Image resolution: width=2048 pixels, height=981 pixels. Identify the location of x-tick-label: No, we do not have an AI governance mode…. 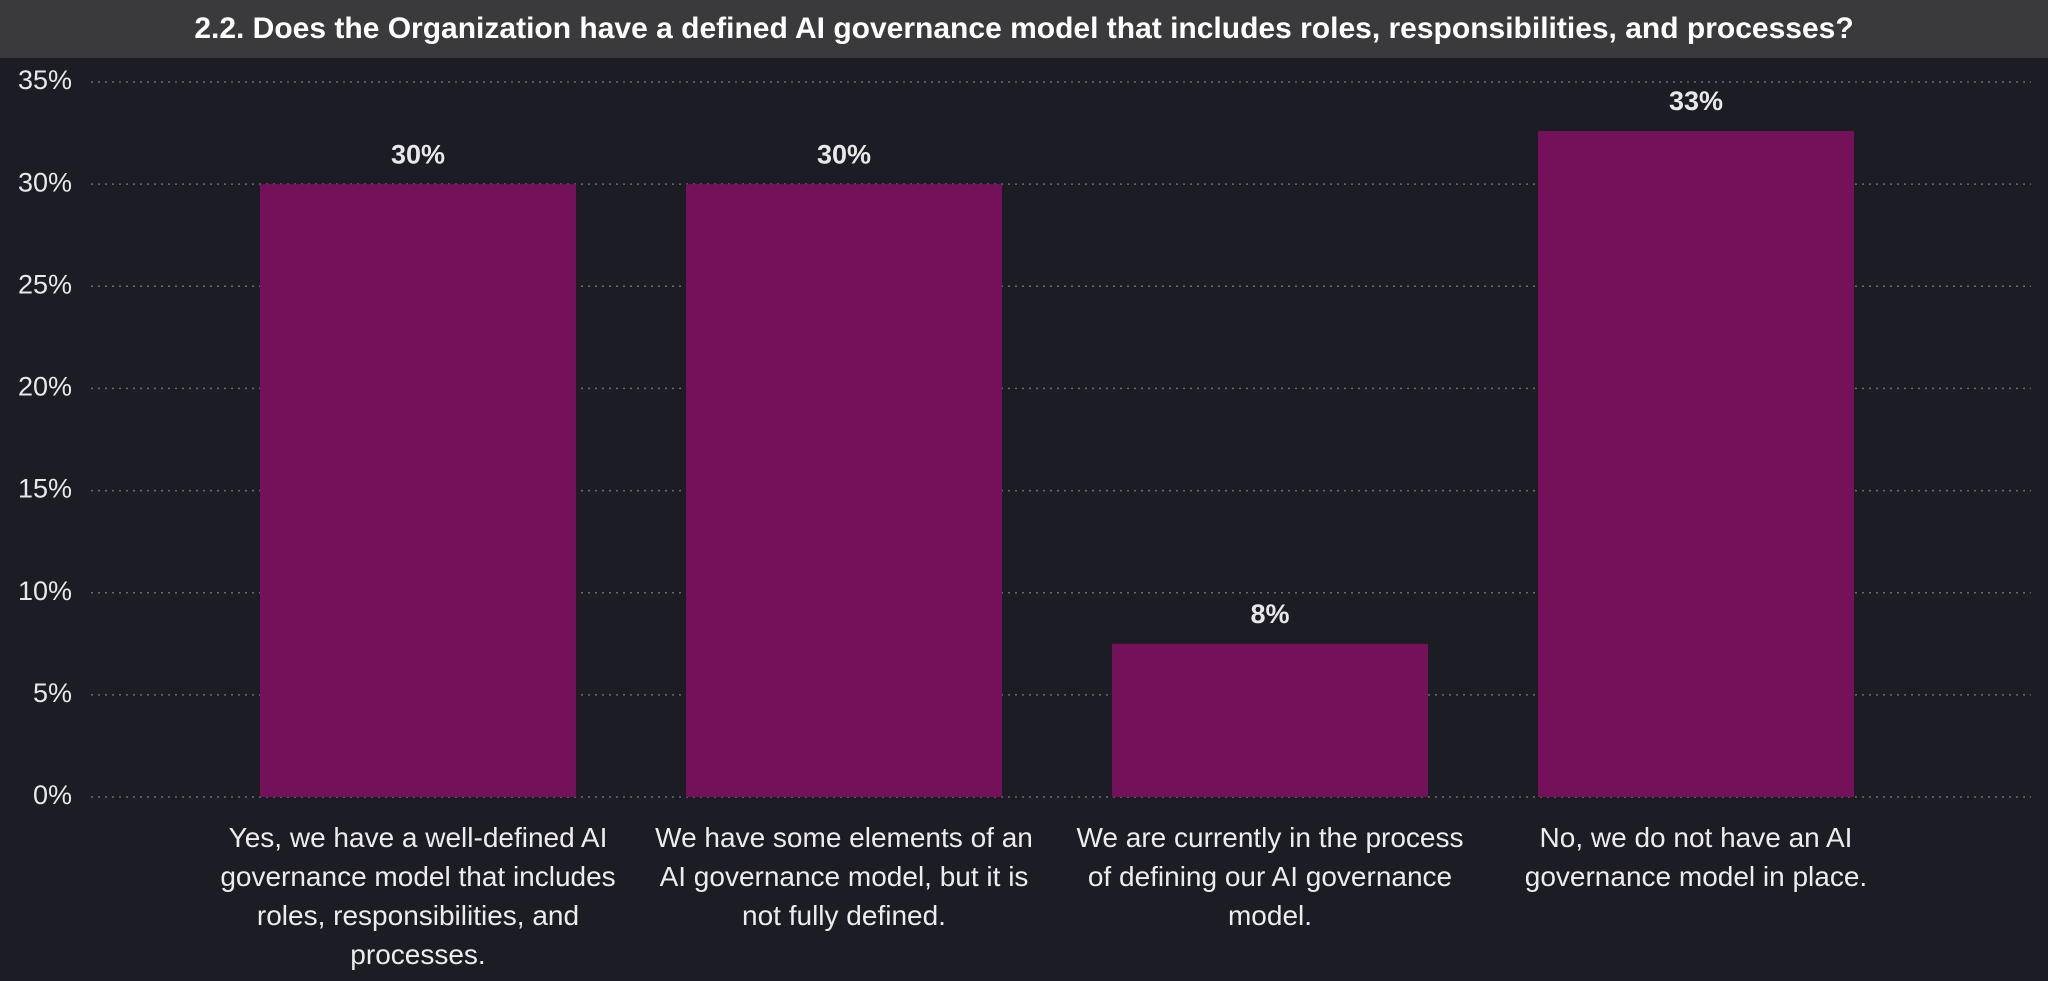
(1696, 857).